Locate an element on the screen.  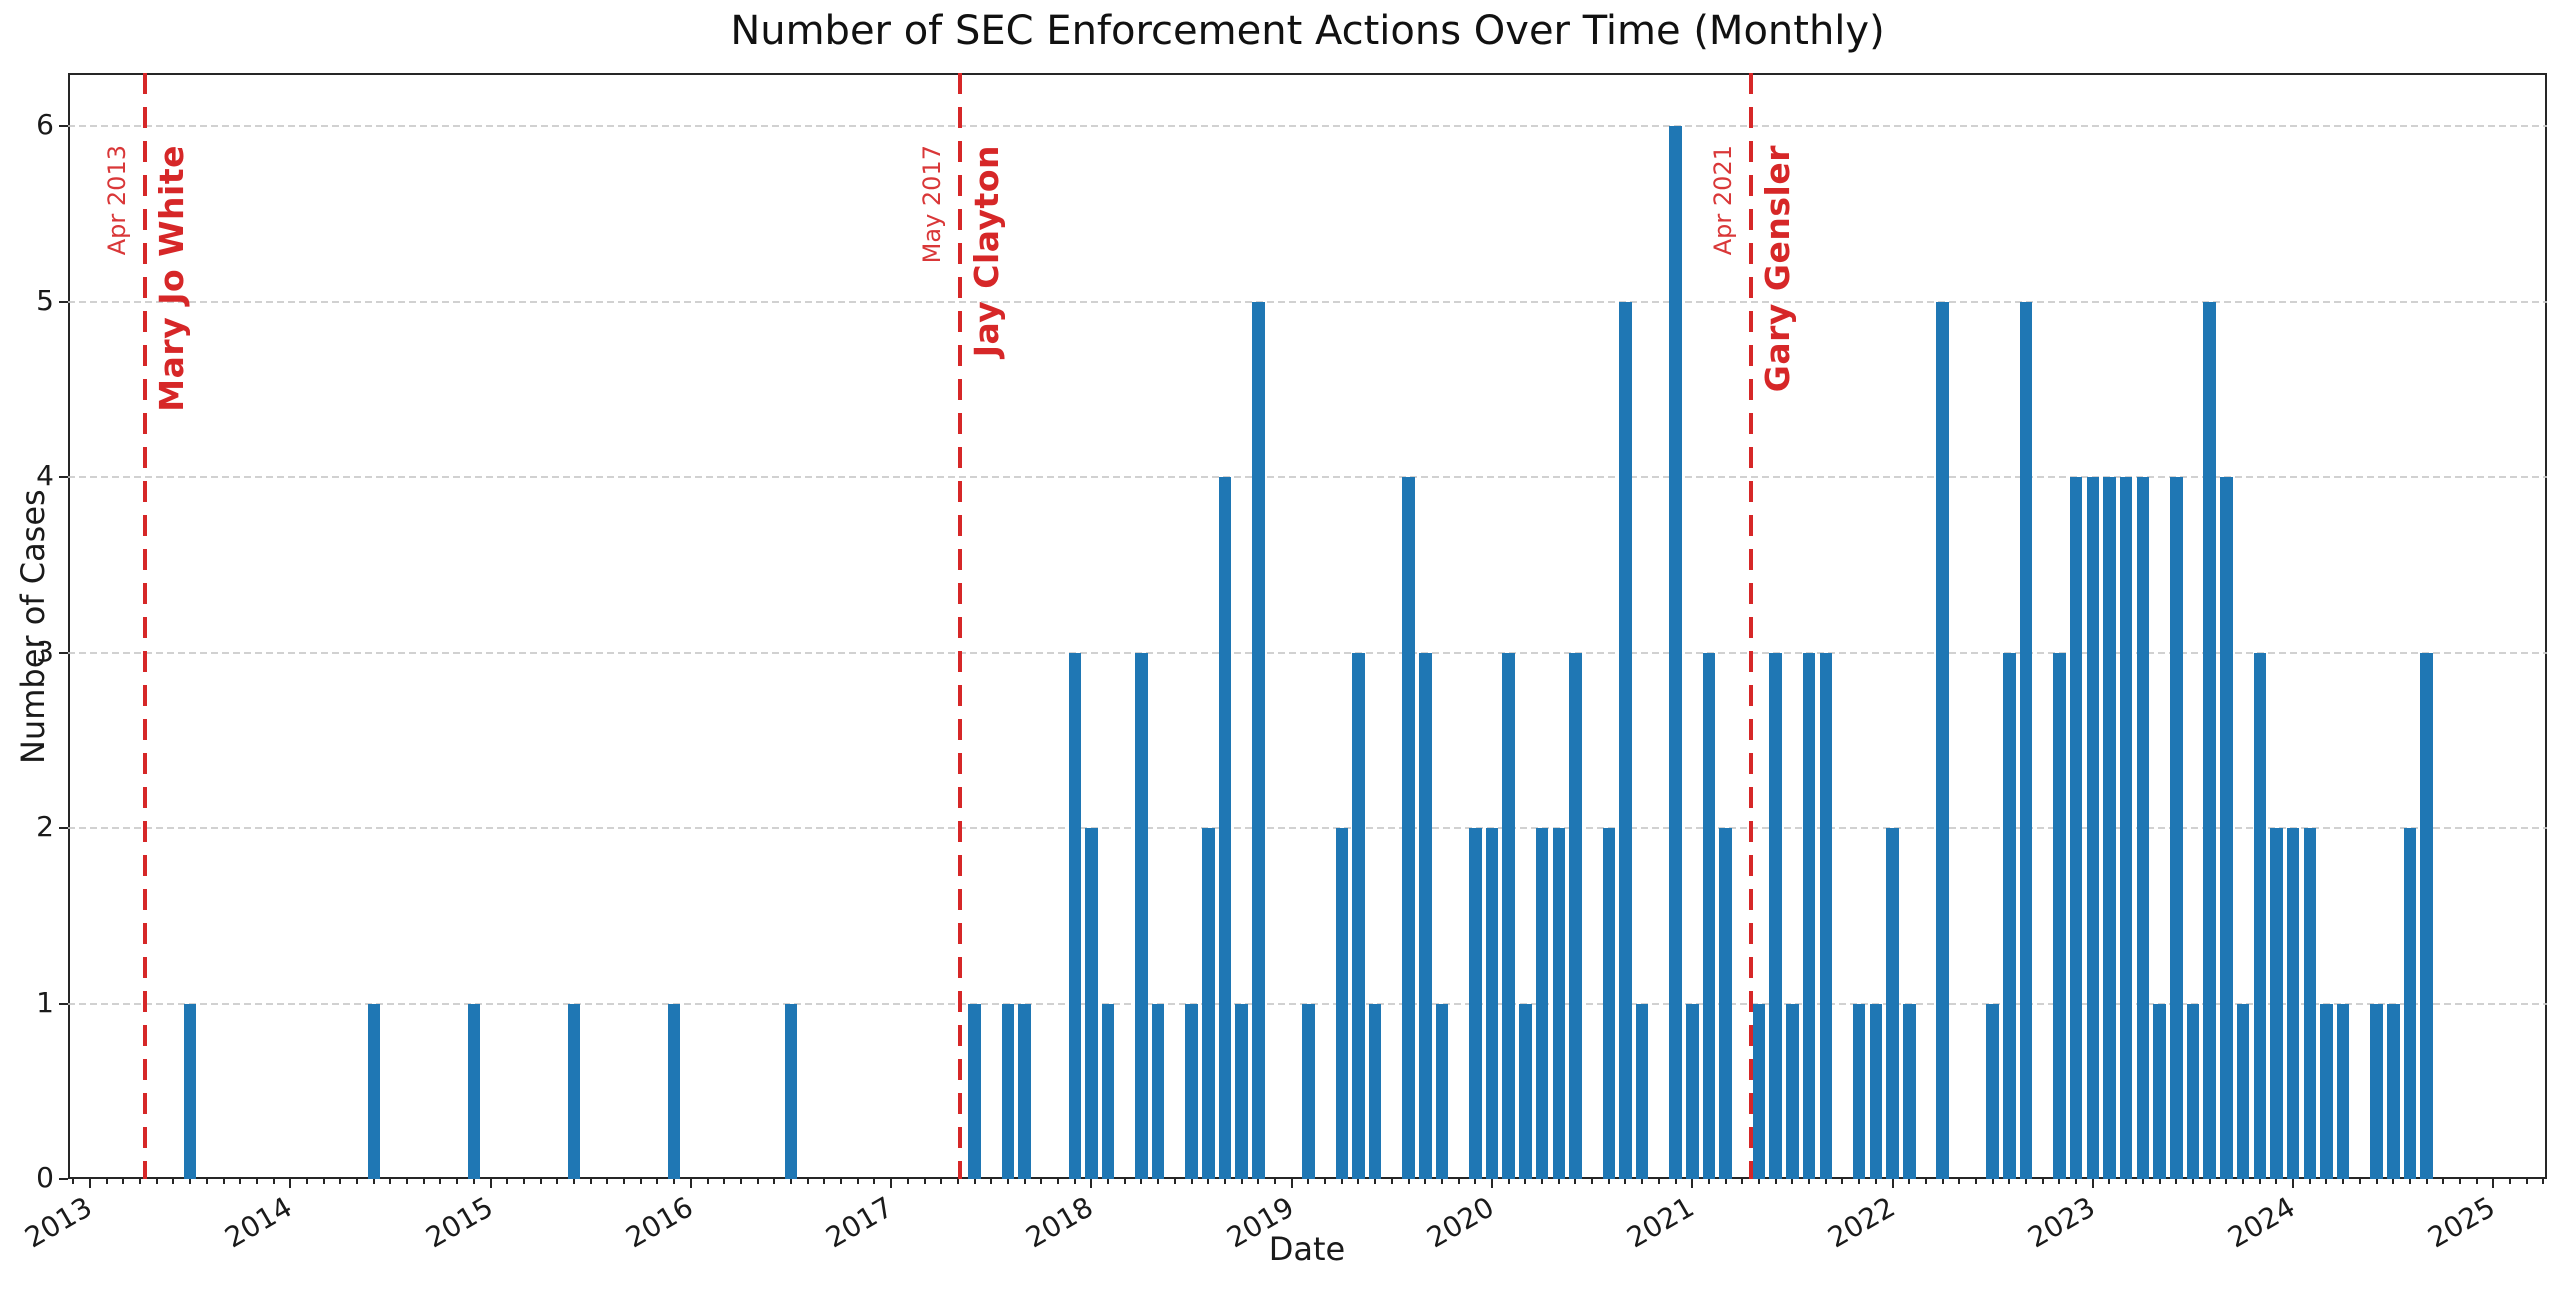
x-tick-label-2022: 2022 is located at coordinates (1861, 1222).